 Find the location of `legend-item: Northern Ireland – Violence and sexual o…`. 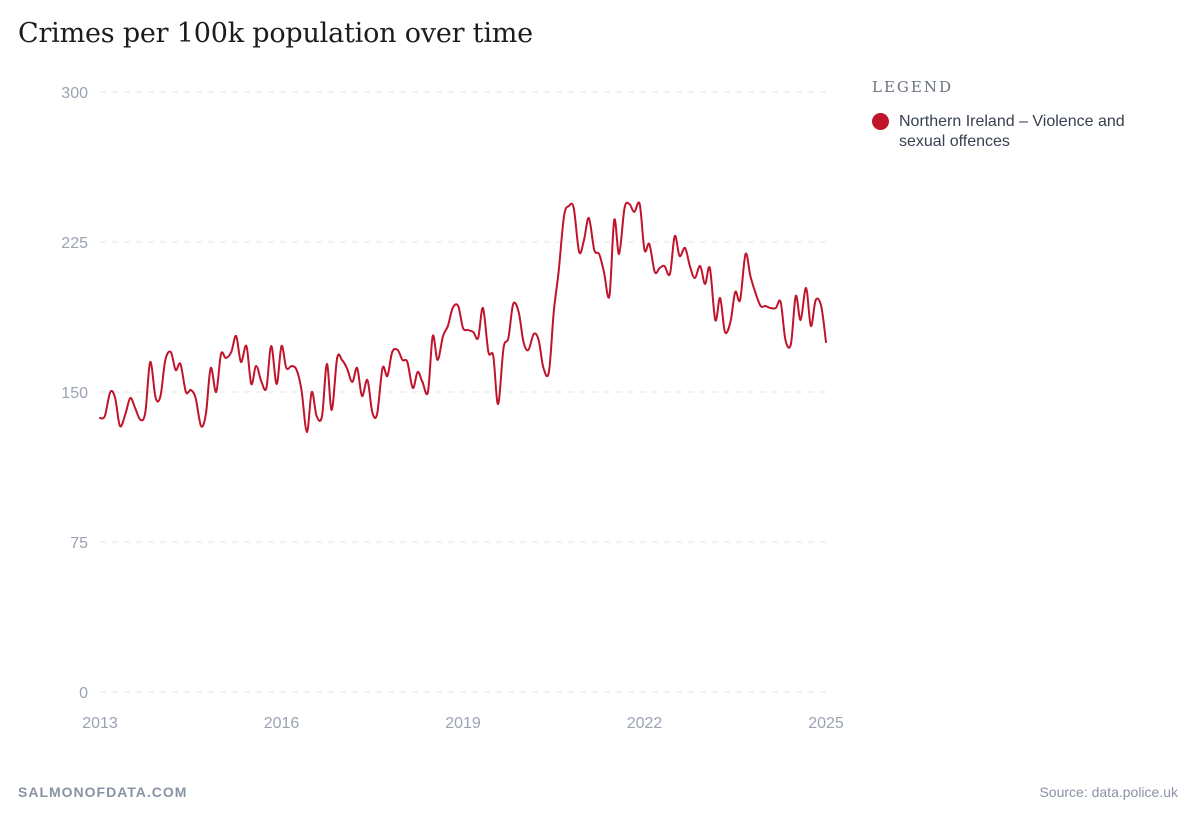

legend-item: Northern Ireland – Violence and sexual o… is located at coordinates (1022, 132).